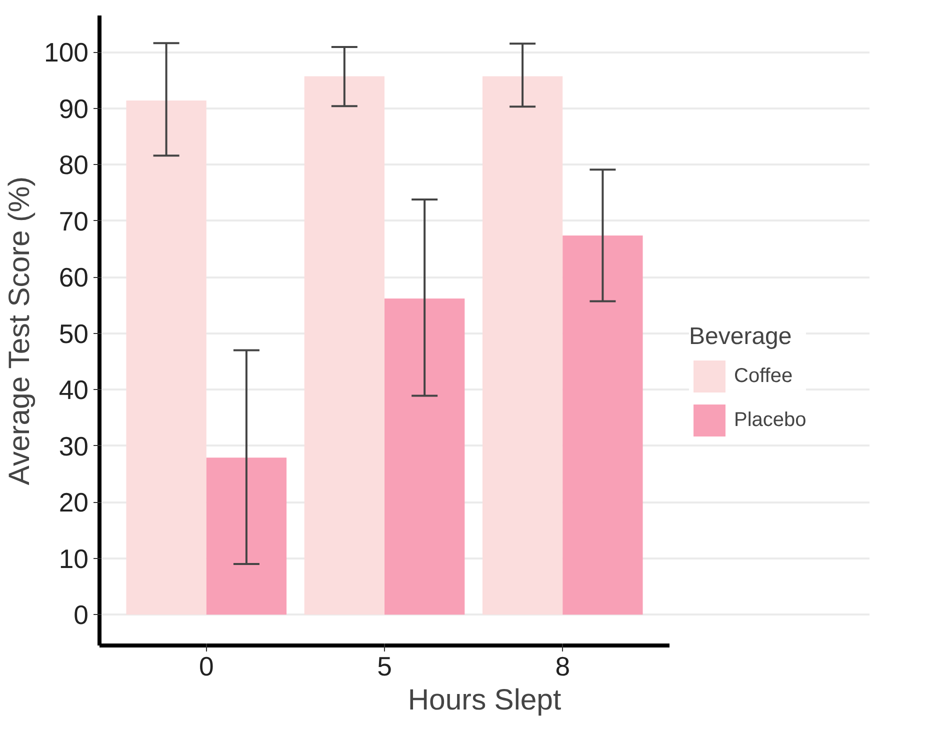  Describe the element at coordinates (73, 390) in the screenshot. I see `y-tick-label: 40` at that location.